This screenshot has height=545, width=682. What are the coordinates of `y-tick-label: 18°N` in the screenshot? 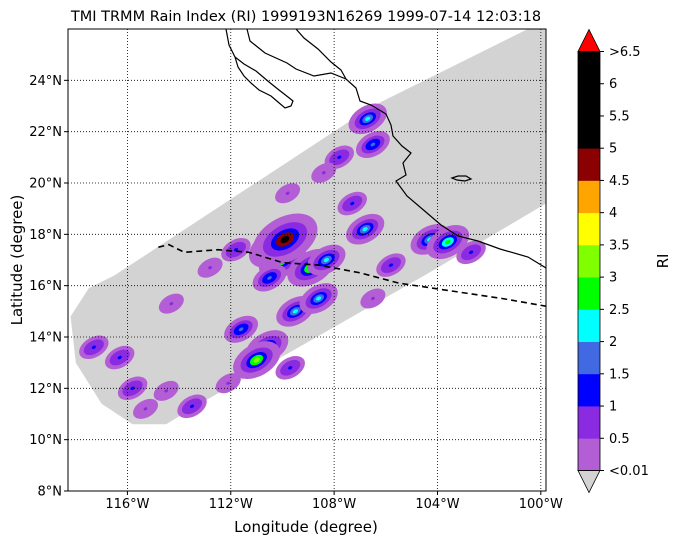 It's located at (45, 235).